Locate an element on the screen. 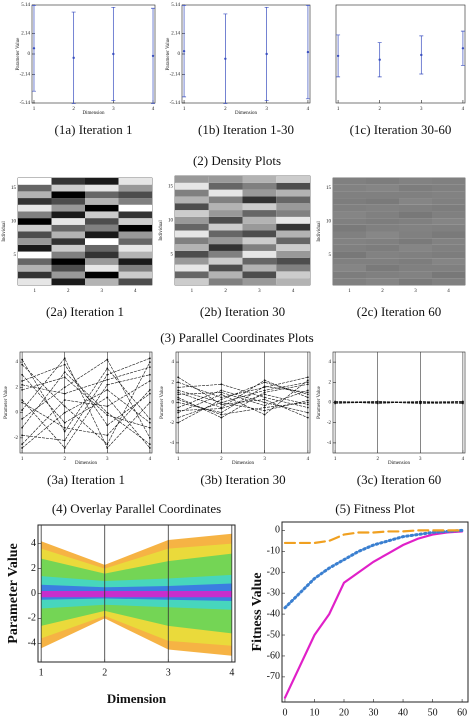 The image size is (474, 724). y-tick-label: -4 is located at coordinates (172, 443).